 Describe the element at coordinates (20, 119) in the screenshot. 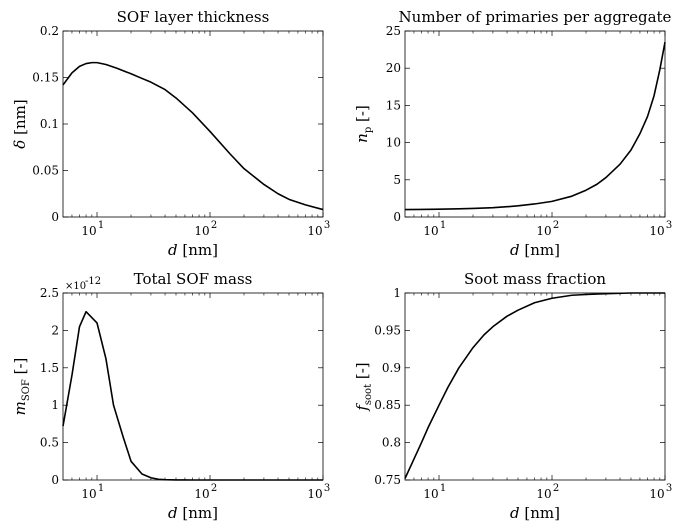

I see `y-axis-unit: [nm]` at that location.